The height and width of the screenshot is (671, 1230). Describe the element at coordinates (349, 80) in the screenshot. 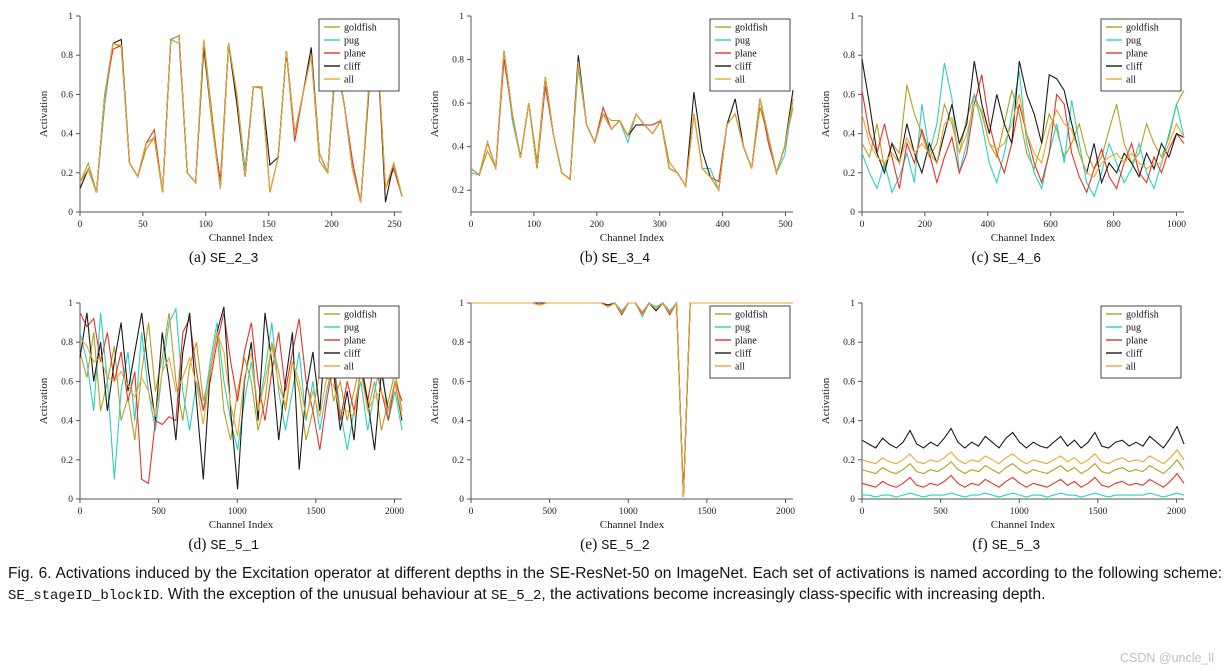

I see `legend-label: all` at that location.